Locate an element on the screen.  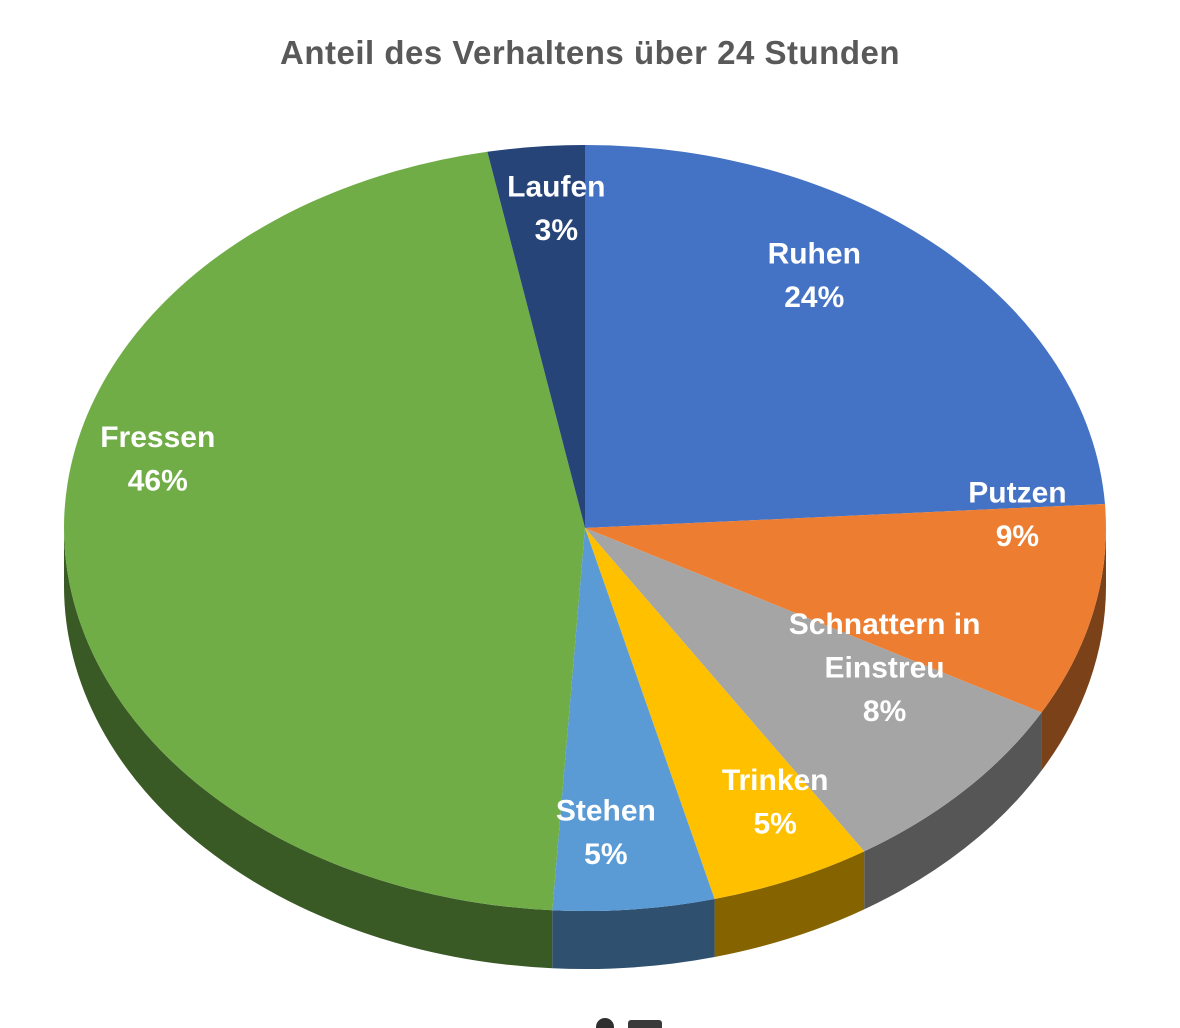
slice-label-schnattern-in-einstreu-pct: 8% is located at coordinates (884, 711).